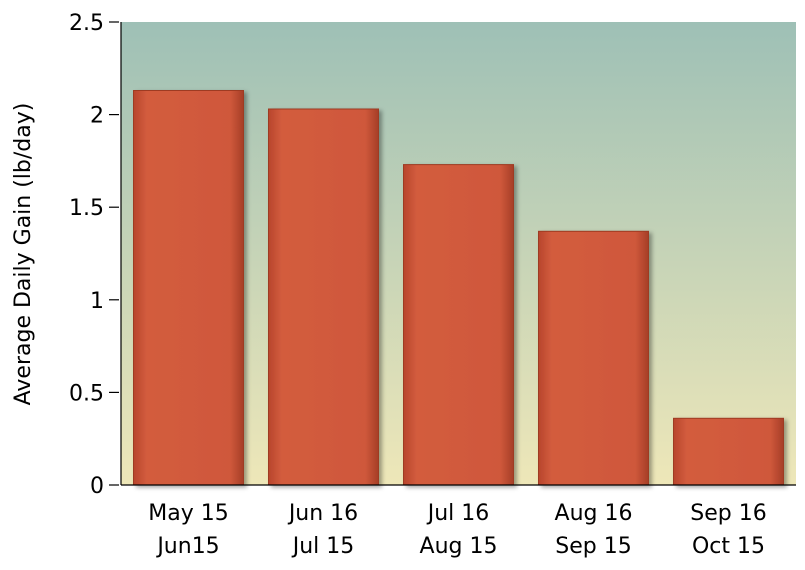  What do you see at coordinates (188, 513) in the screenshot?
I see `x-tick-label: May 15` at bounding box center [188, 513].